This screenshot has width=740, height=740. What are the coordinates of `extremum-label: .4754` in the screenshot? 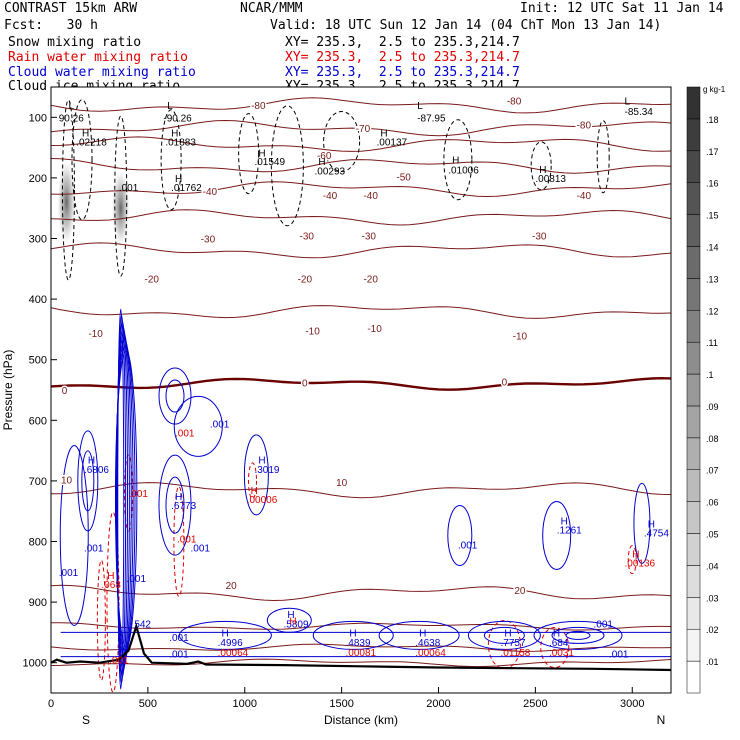 It's located at (656, 533).